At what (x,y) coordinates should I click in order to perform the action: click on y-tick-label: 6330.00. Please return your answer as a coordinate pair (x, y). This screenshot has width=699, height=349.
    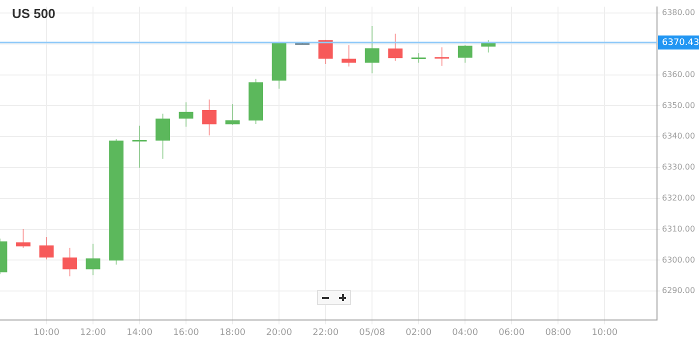
    Looking at the image, I should click on (679, 167).